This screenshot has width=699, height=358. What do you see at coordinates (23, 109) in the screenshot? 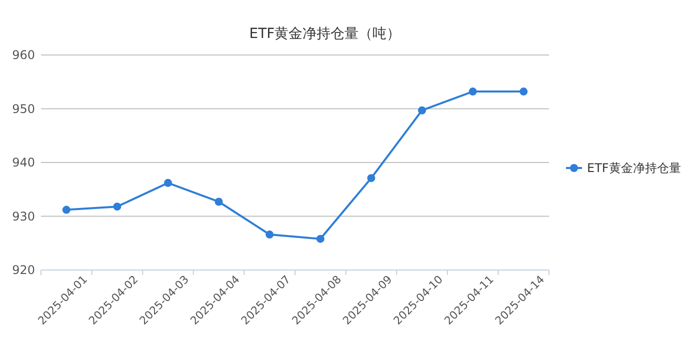
I see `y-tick-label: 950` at bounding box center [23, 109].